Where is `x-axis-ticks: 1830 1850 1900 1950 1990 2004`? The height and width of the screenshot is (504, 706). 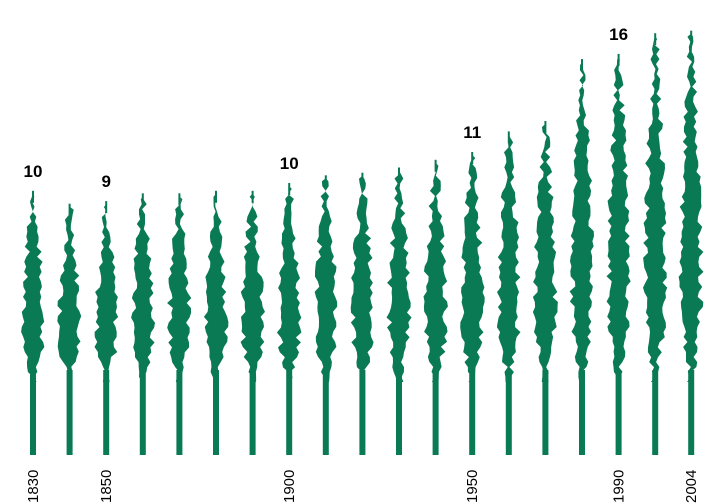
x-axis-ticks: 1830 1850 1900 1950 1990 2004 is located at coordinates (362, 486).